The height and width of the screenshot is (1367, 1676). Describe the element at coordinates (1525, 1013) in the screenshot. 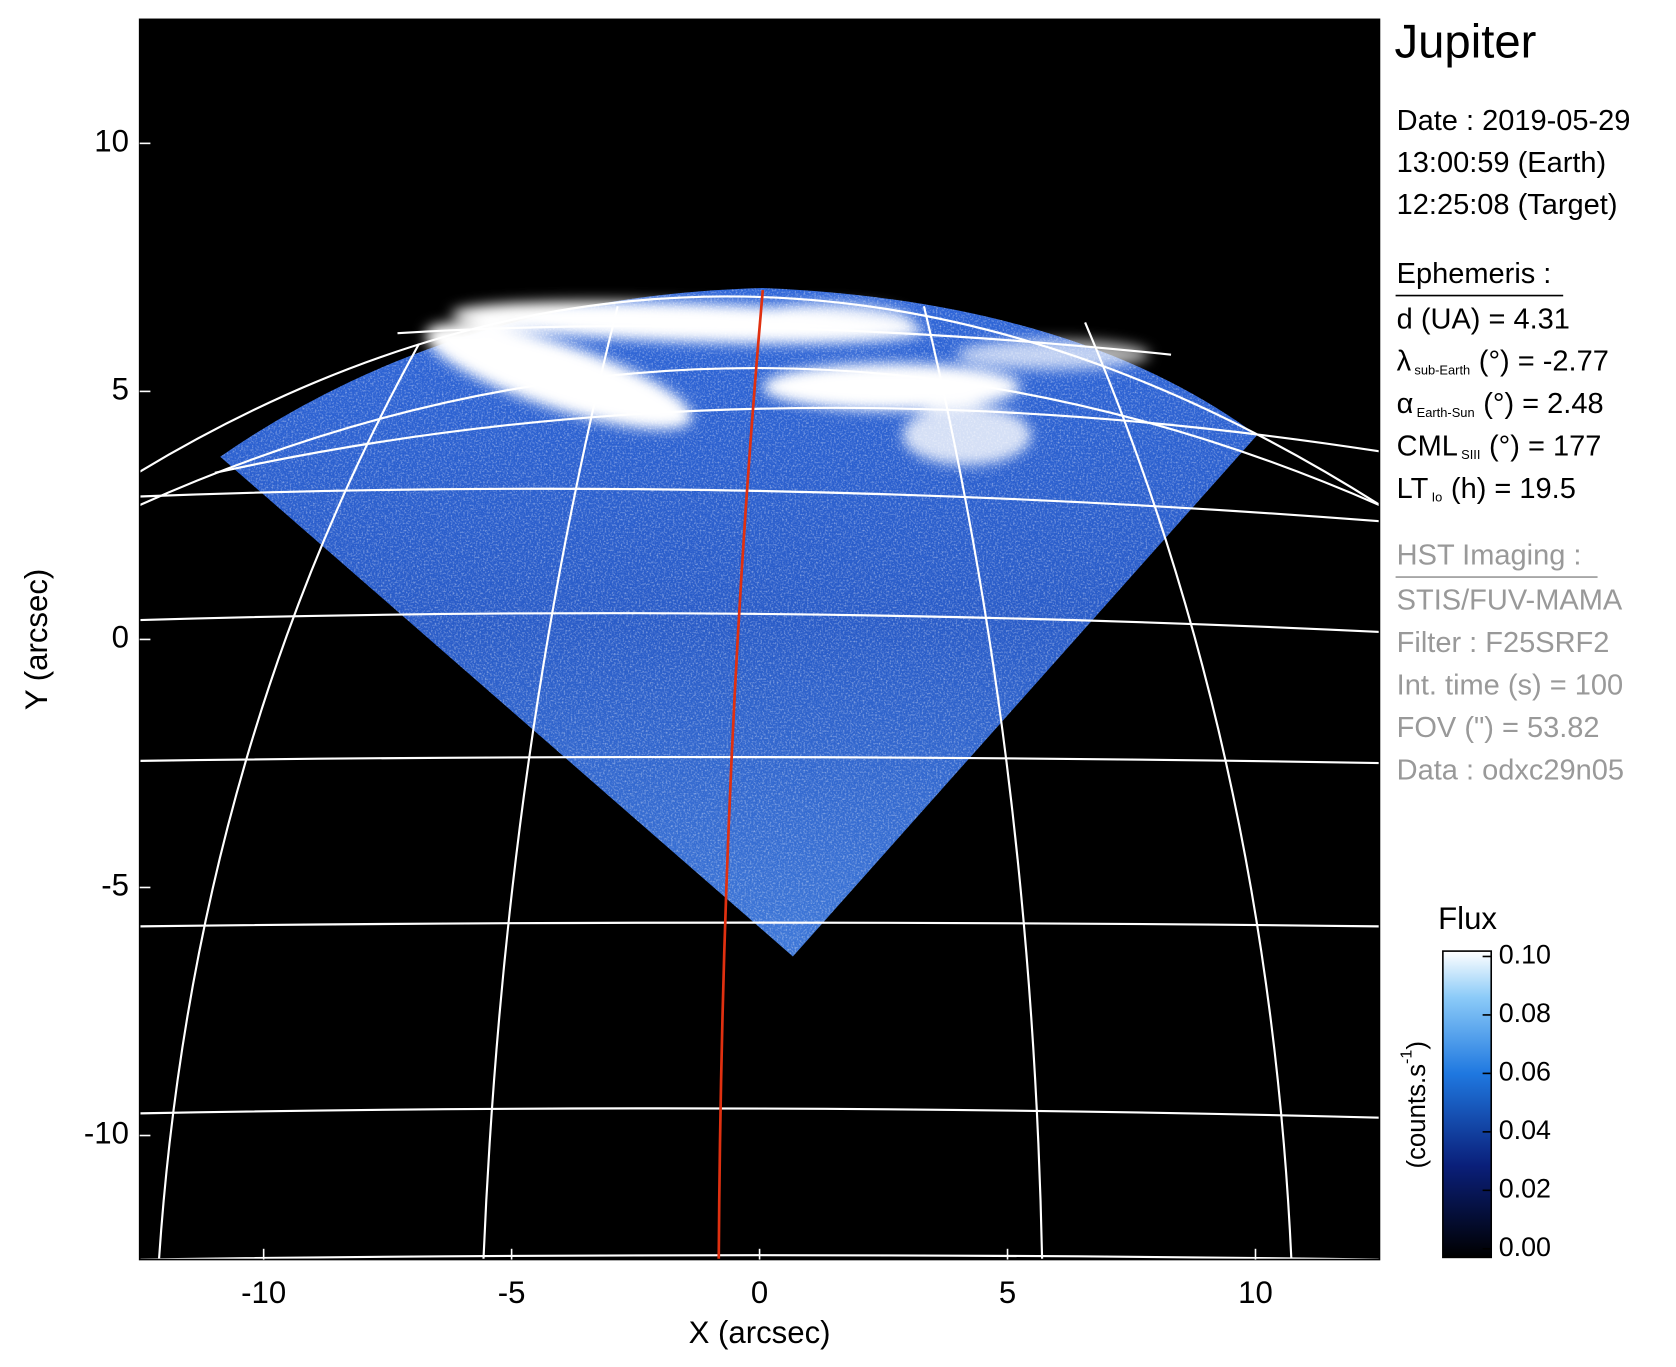

I see `colorbar-tick-label: 0.08` at that location.